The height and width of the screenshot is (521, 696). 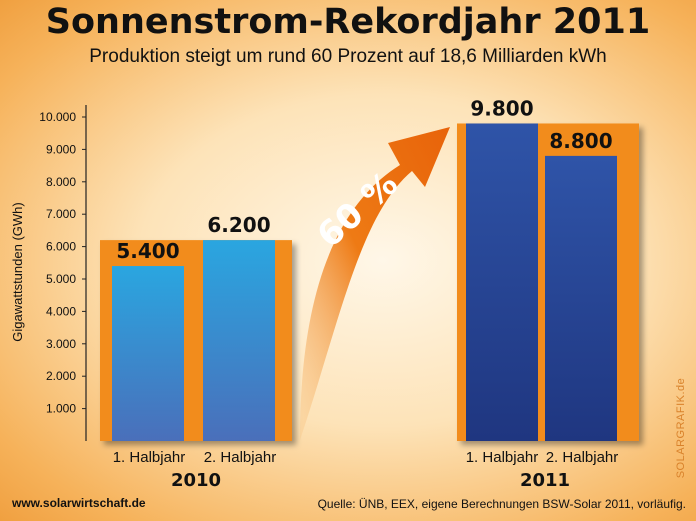 What do you see at coordinates (580, 141) in the screenshot?
I see `data-label-2011-2: 8.800` at bounding box center [580, 141].